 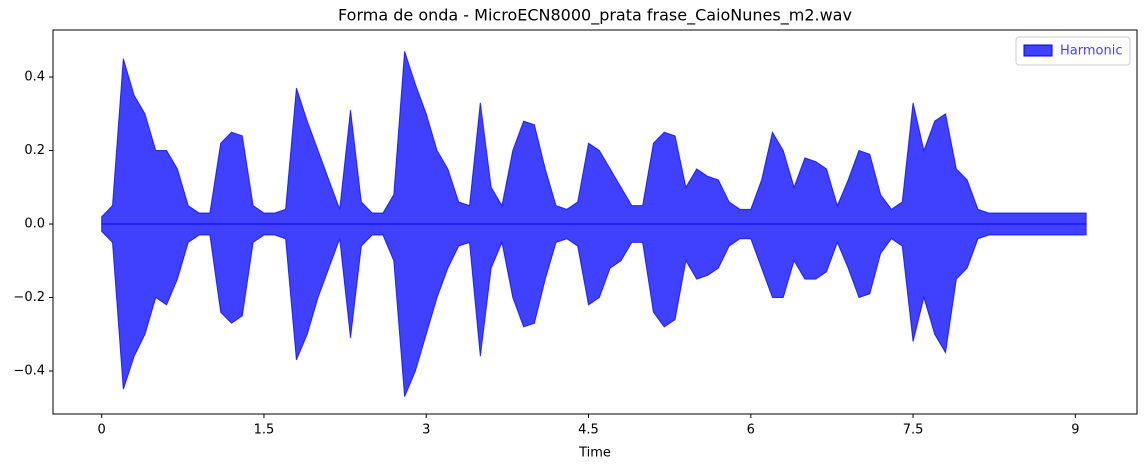 What do you see at coordinates (34, 77) in the screenshot?
I see `y-tick-label: 0.4` at bounding box center [34, 77].